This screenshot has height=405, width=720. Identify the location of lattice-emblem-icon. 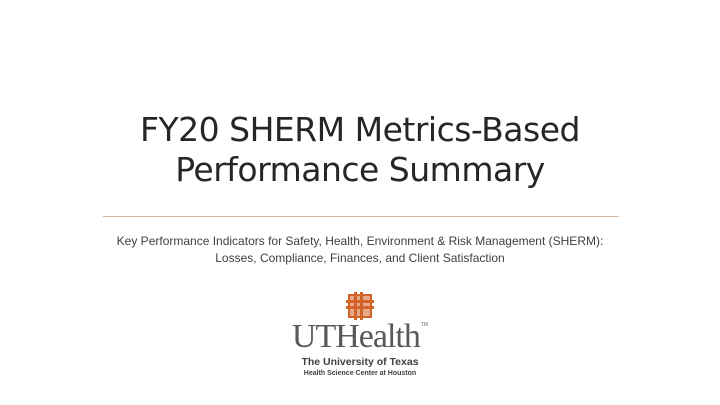
(360, 306).